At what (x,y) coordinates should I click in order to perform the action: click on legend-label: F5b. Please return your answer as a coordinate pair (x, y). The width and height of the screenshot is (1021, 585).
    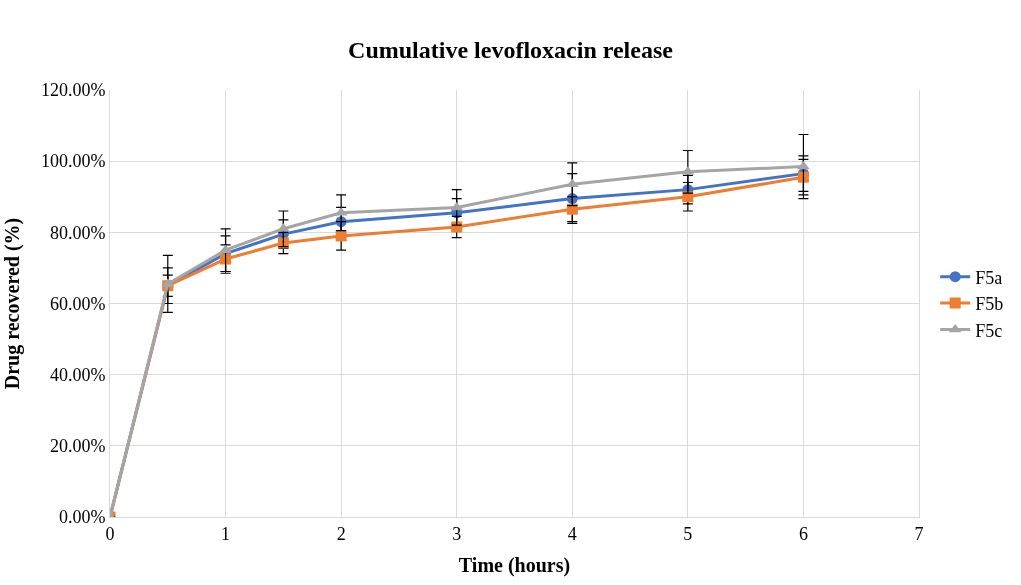
    Looking at the image, I should click on (989, 304).